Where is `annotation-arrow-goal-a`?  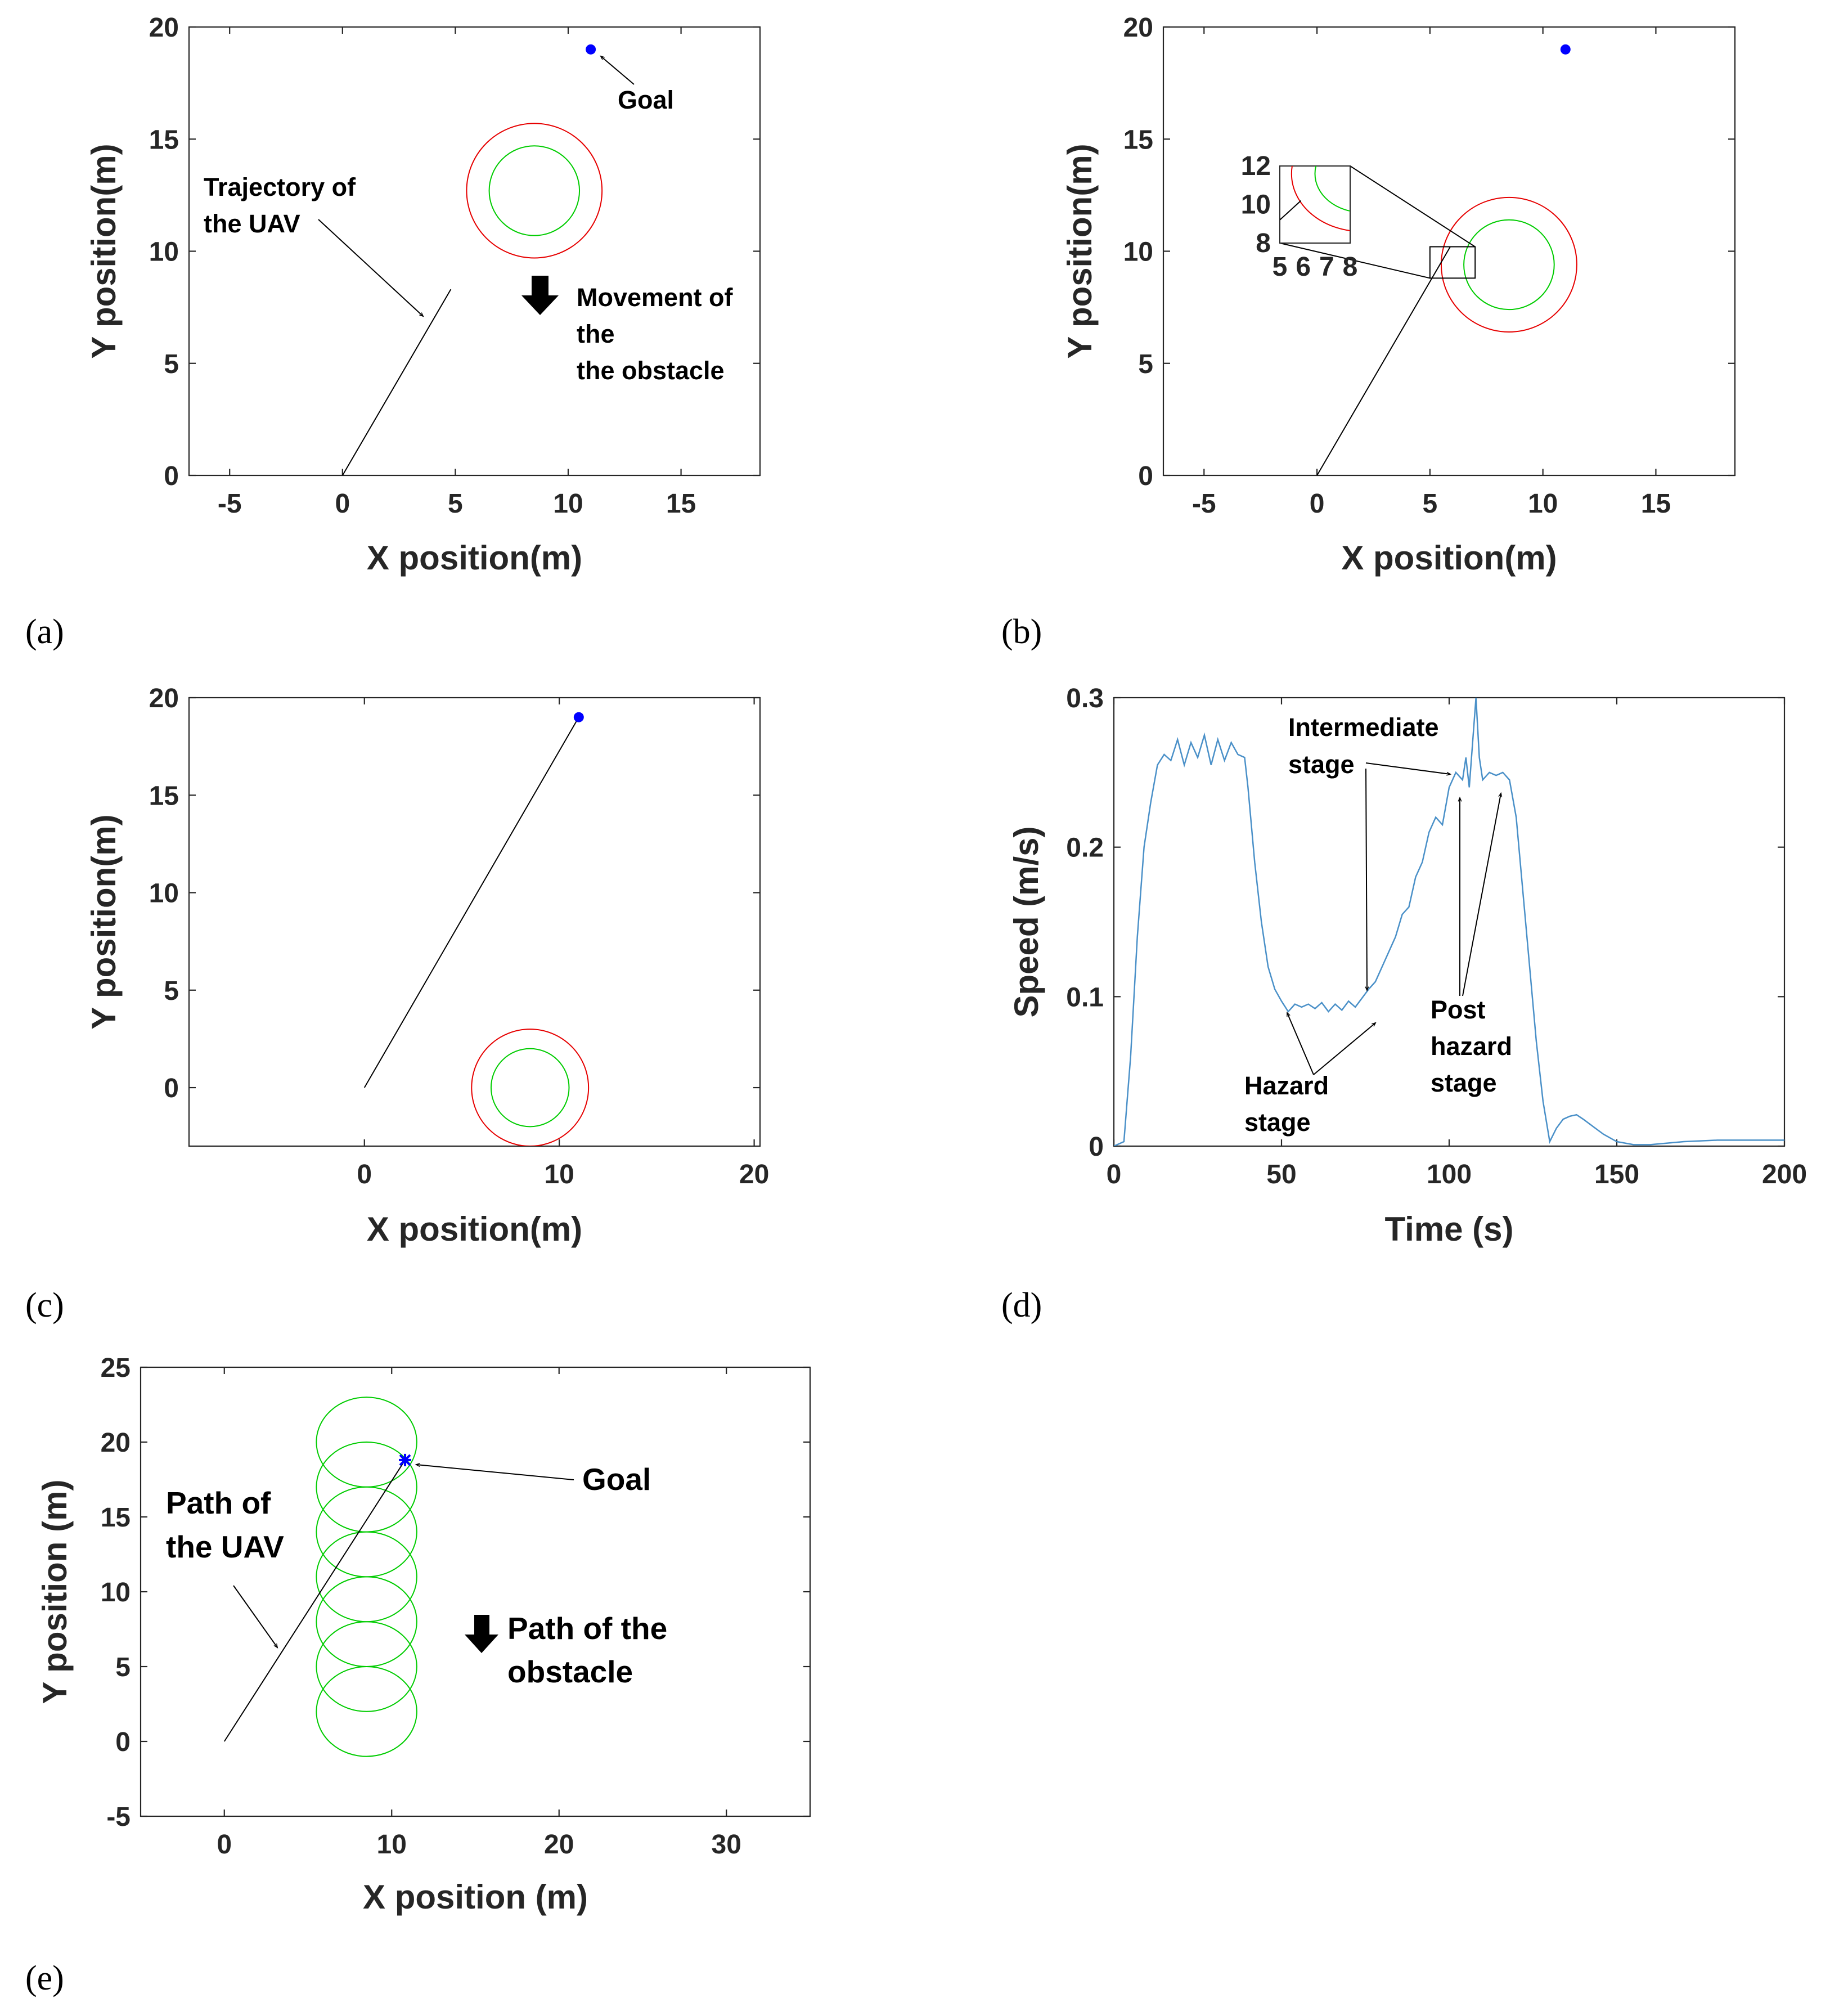 annotation-arrow-goal-a is located at coordinates (617, 70).